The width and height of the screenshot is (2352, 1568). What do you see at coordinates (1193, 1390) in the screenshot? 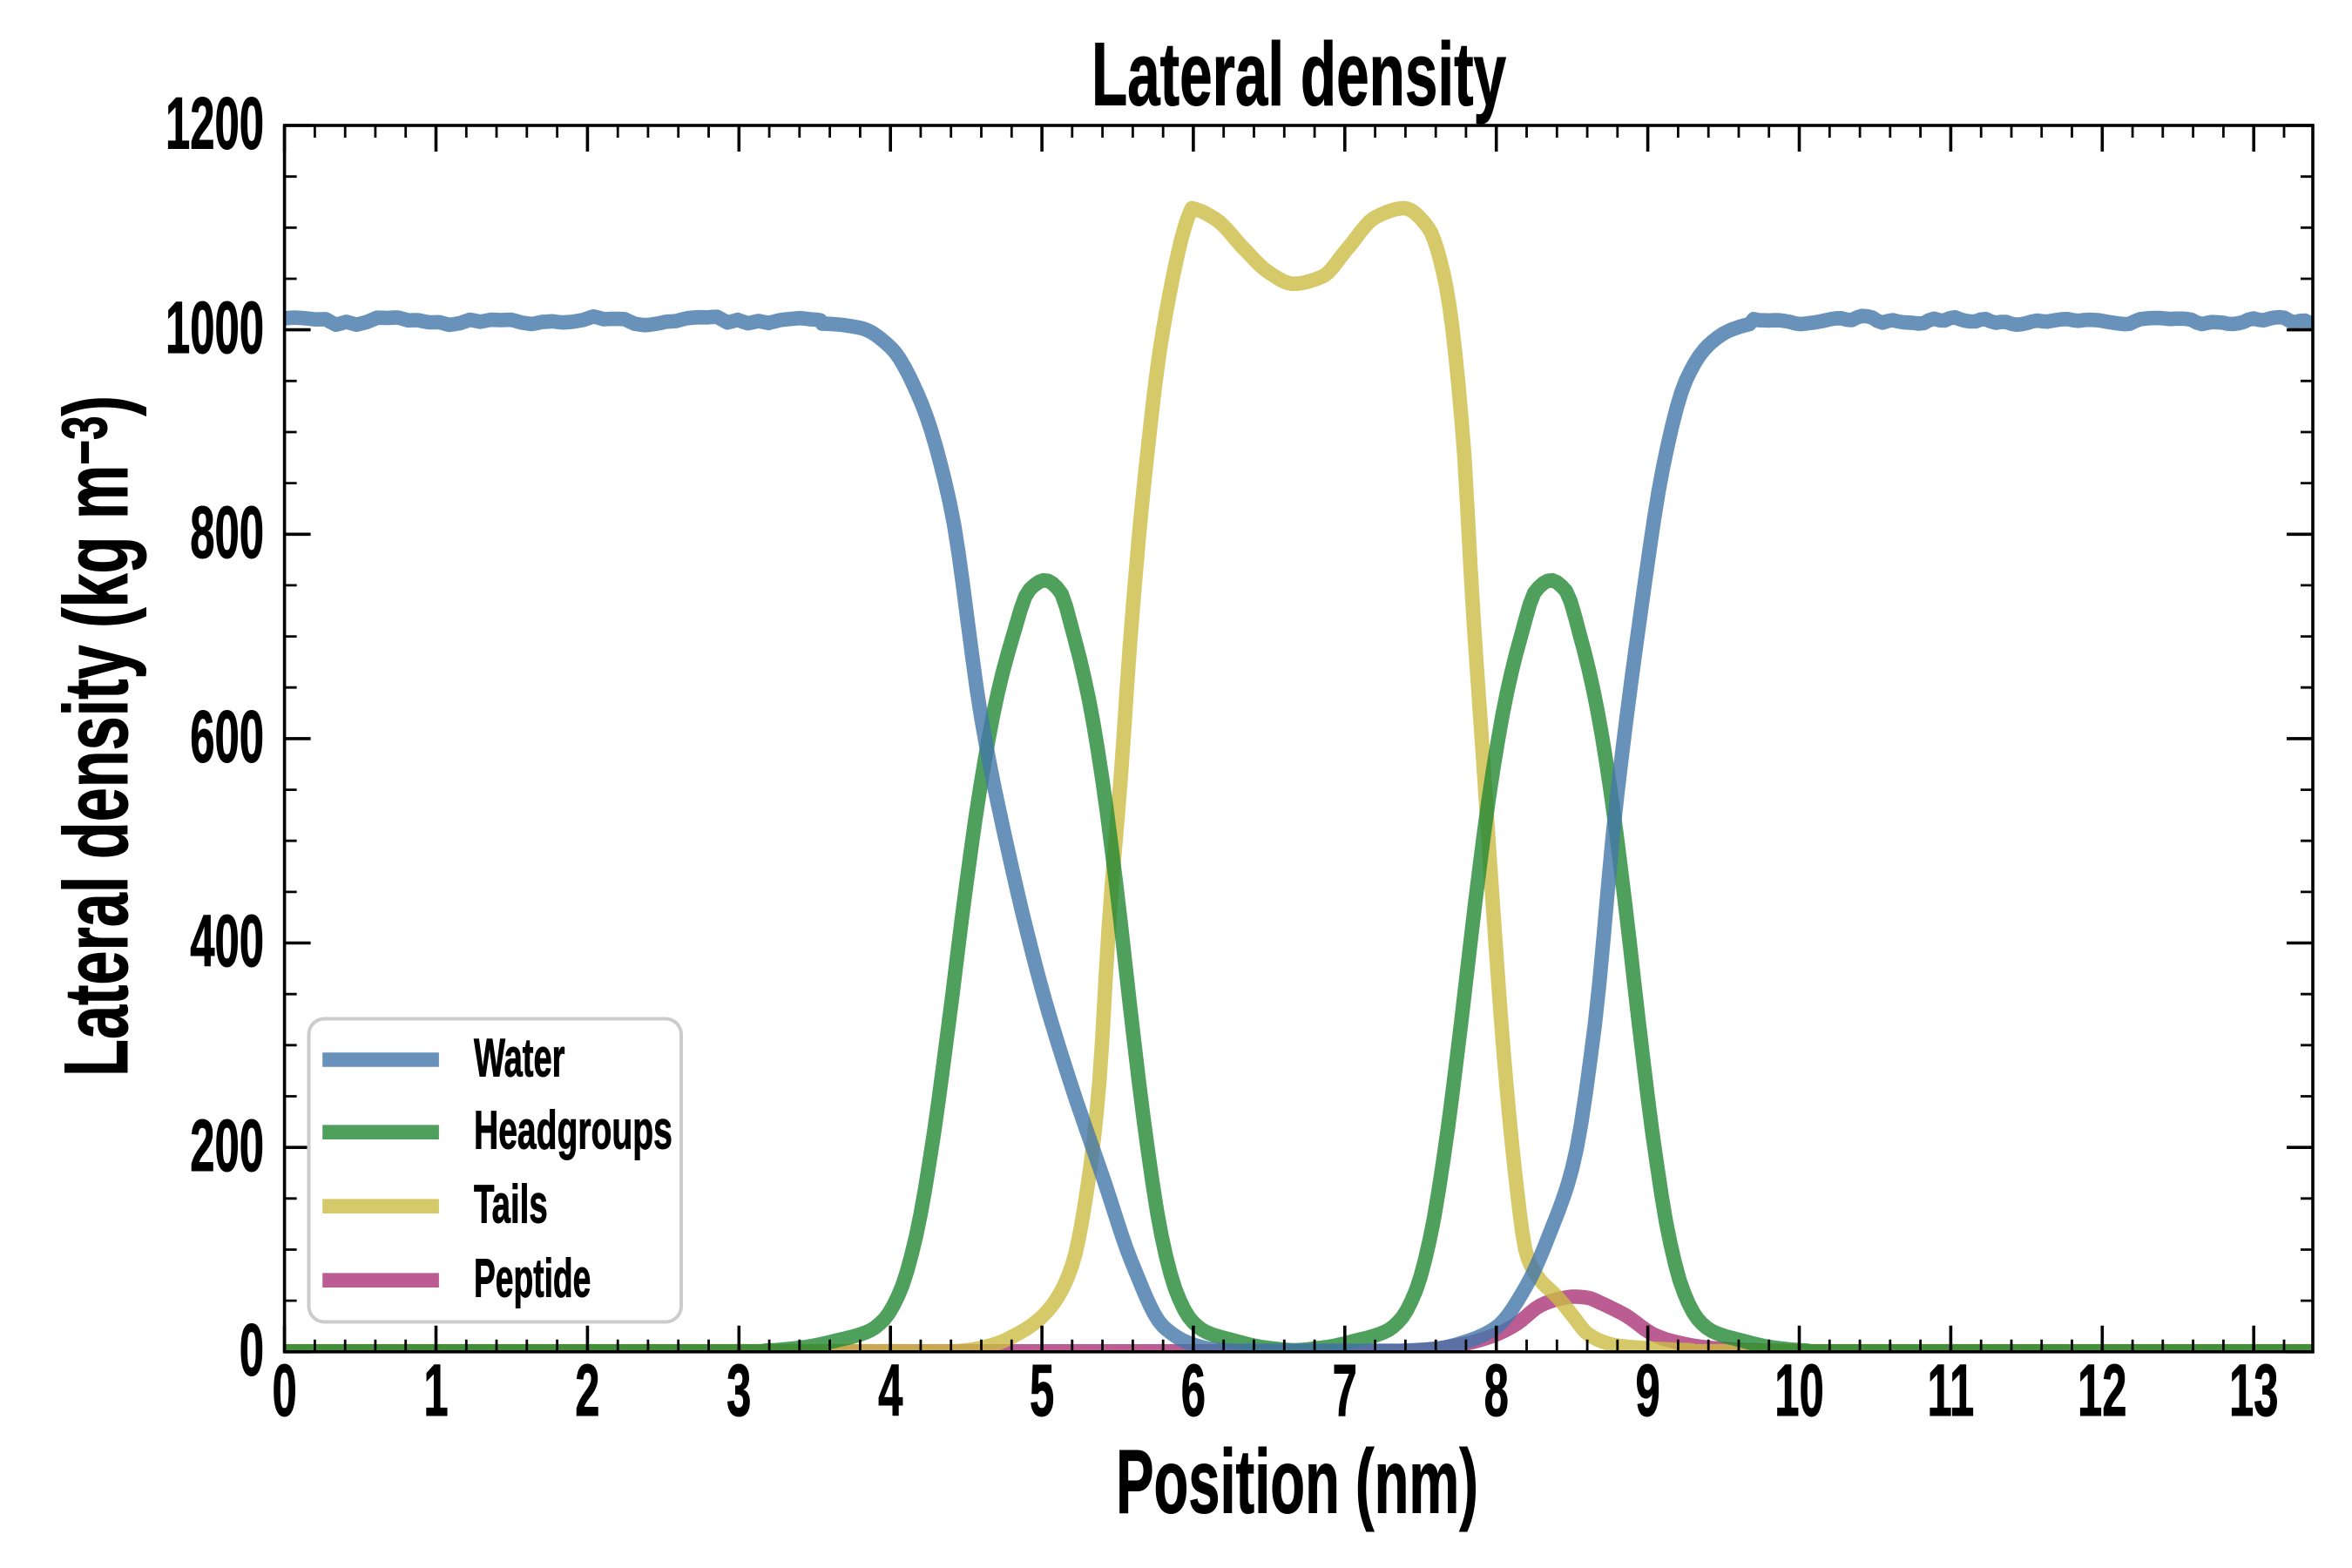
I see `svg-text: 6` at bounding box center [1193, 1390].